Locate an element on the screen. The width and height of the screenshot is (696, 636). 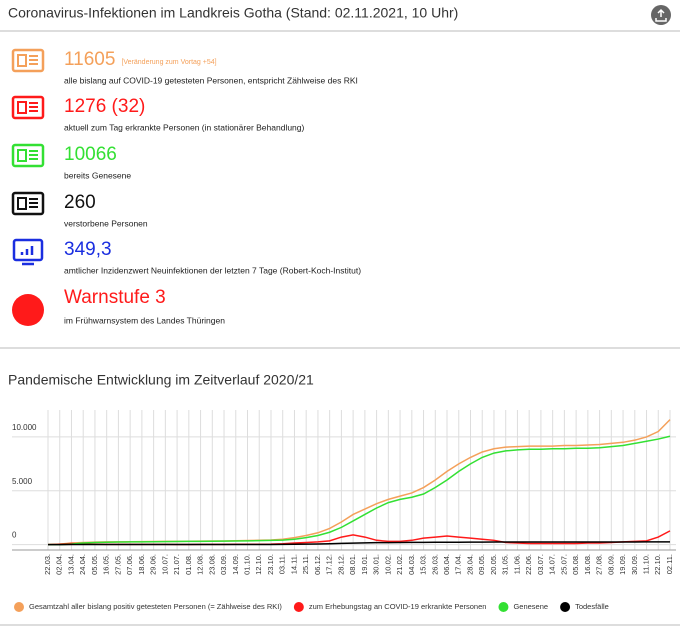
stat-description: bereits Genesene is located at coordinates (97, 175).